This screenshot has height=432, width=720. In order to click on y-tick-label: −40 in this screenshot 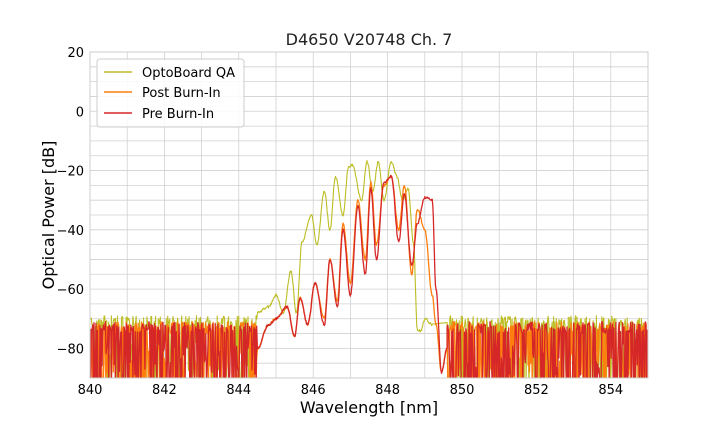, I will do `click(70, 231)`.